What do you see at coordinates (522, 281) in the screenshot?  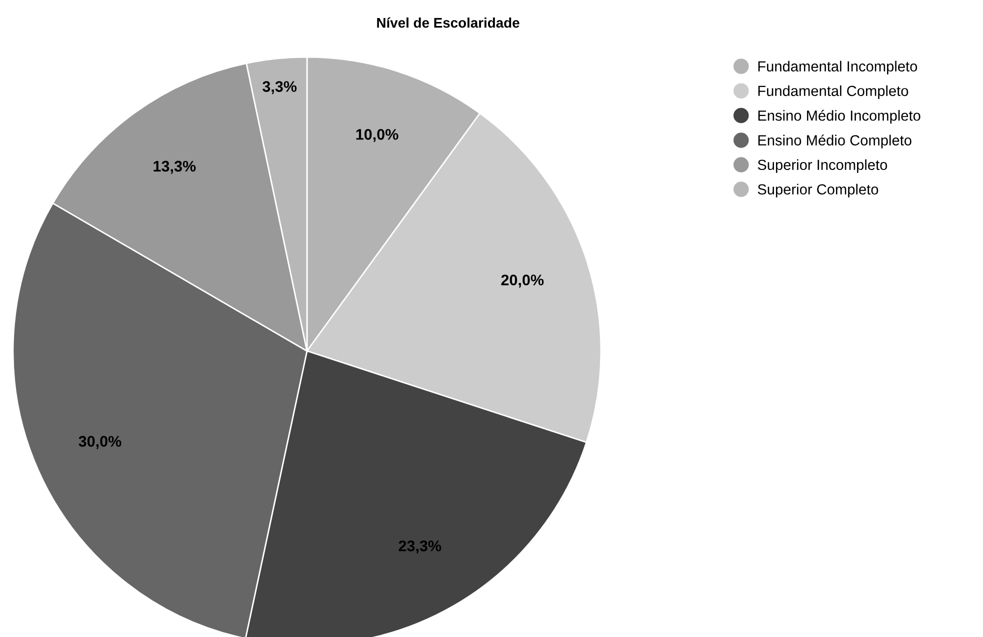 I see `data-label: 20,0%` at bounding box center [522, 281].